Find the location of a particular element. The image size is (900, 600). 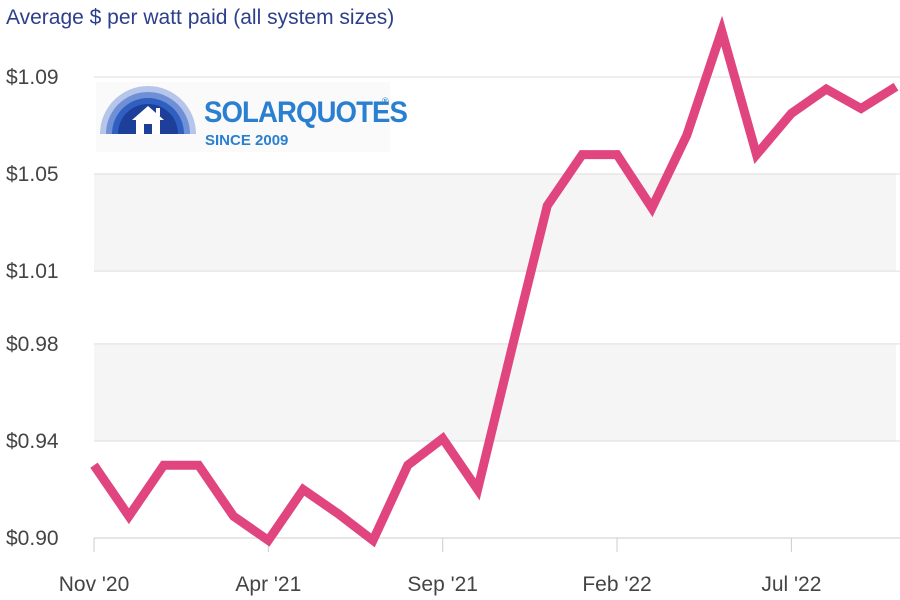

solarquotes-logo: SOLARQUOTES ® SINCE 2009 is located at coordinates (252, 117).